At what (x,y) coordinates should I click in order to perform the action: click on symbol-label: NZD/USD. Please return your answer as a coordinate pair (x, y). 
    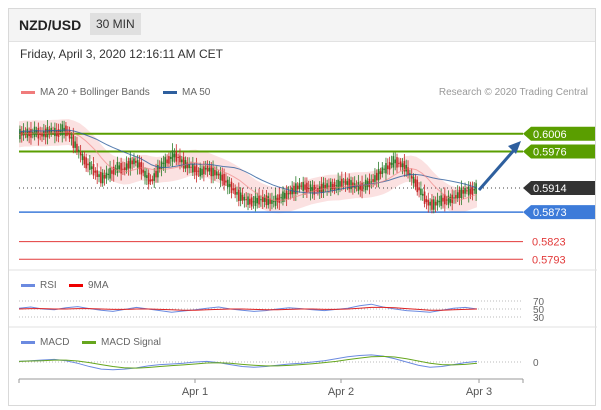
    Looking at the image, I should click on (50, 25).